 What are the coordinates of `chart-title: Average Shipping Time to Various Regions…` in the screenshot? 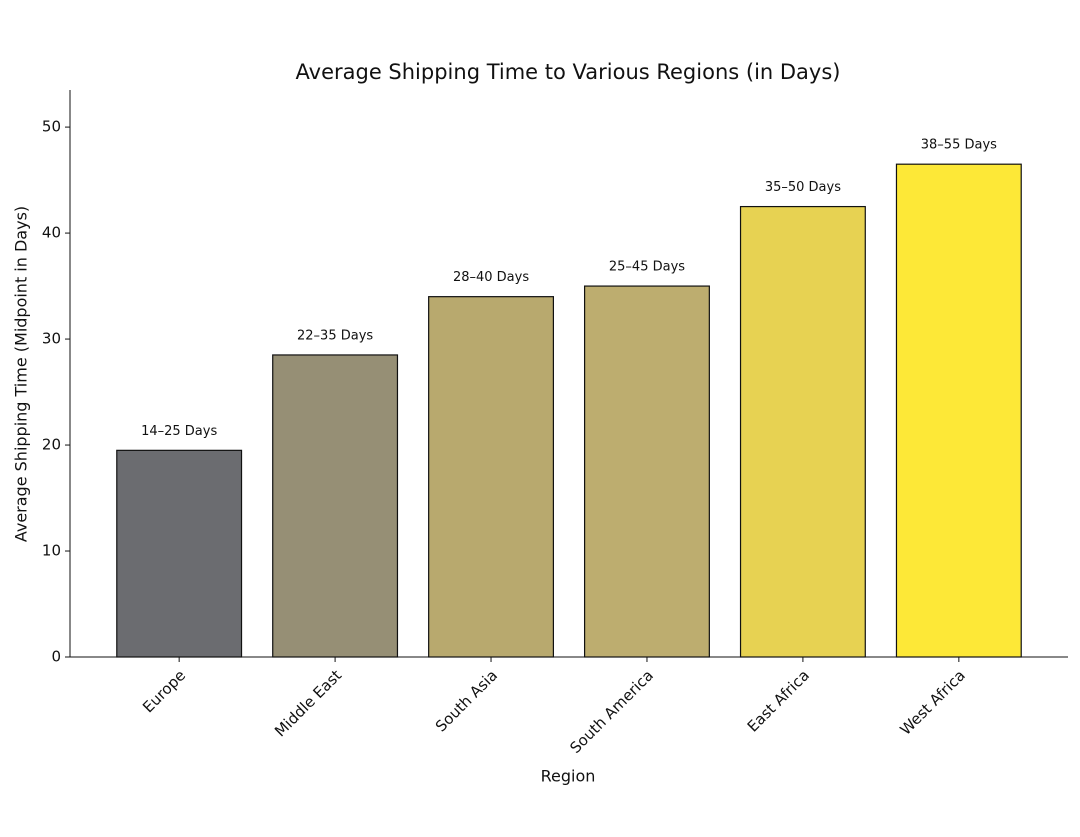 It's located at (568, 72).